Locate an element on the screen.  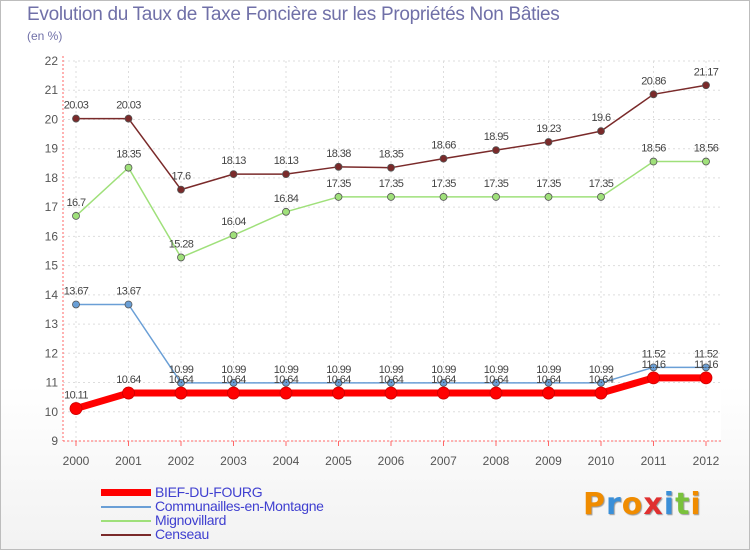
data-label: 16.84 is located at coordinates (286, 199).